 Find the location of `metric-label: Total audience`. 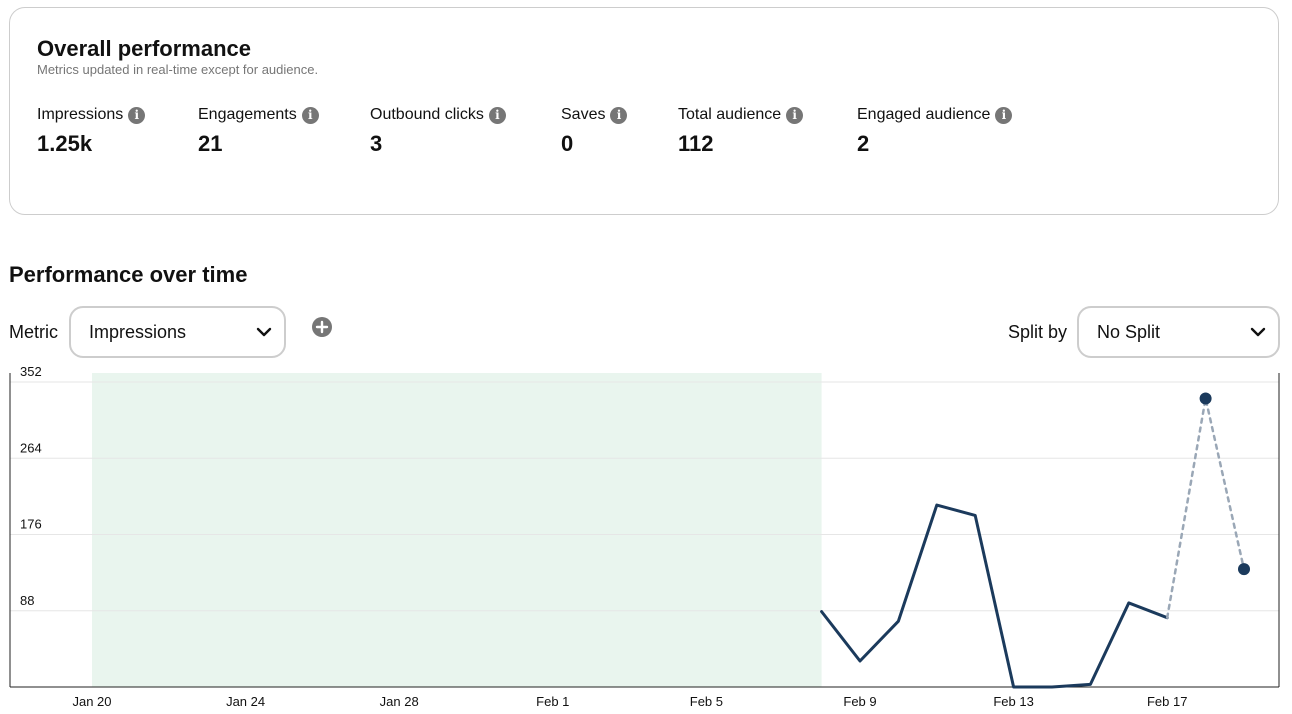

metric-label: Total audience is located at coordinates (730, 114).